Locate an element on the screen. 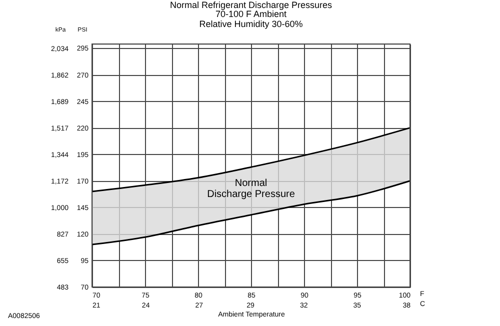 The image size is (500, 326). annotation: Normal Discharge Pressure is located at coordinates (251, 189).